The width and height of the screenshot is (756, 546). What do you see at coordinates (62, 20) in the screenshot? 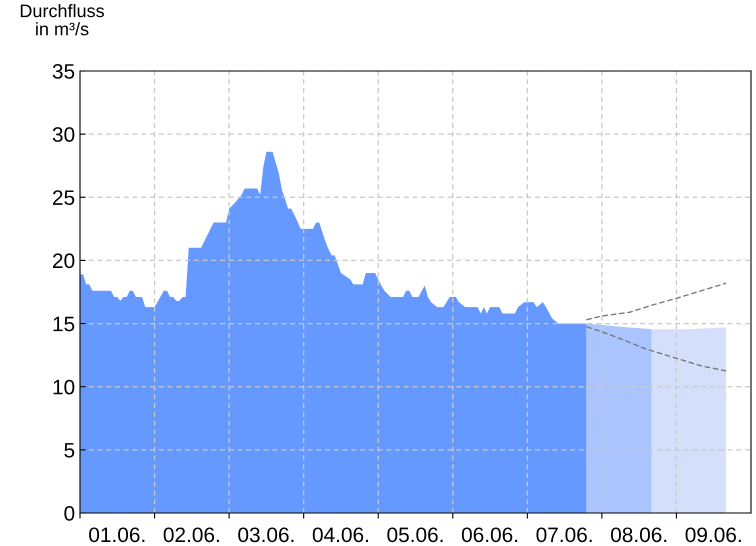
I see `y-axis-title: Durchfluss in m³/s` at bounding box center [62, 20].